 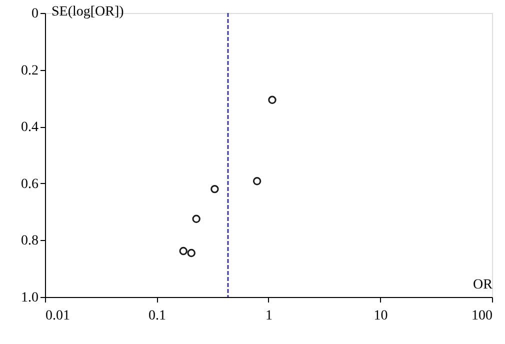 I want to click on x-tick-label: 0.01, so click(x=58, y=316).